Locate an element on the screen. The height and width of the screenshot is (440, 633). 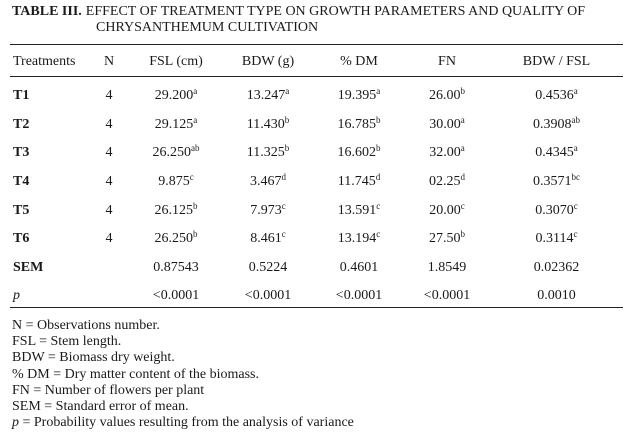
sem-fn: 1.8549 is located at coordinates (447, 267).